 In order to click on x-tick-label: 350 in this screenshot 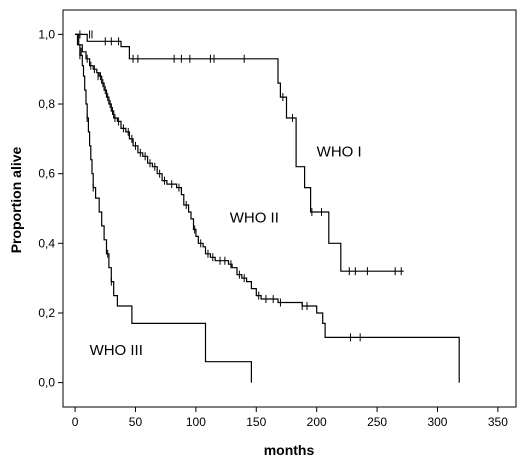, I will do `click(498, 422)`.